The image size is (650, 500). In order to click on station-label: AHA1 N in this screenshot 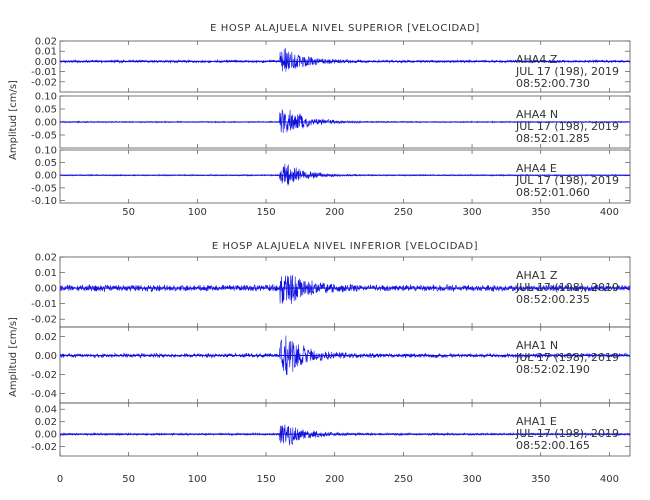, I will do `click(537, 345)`.